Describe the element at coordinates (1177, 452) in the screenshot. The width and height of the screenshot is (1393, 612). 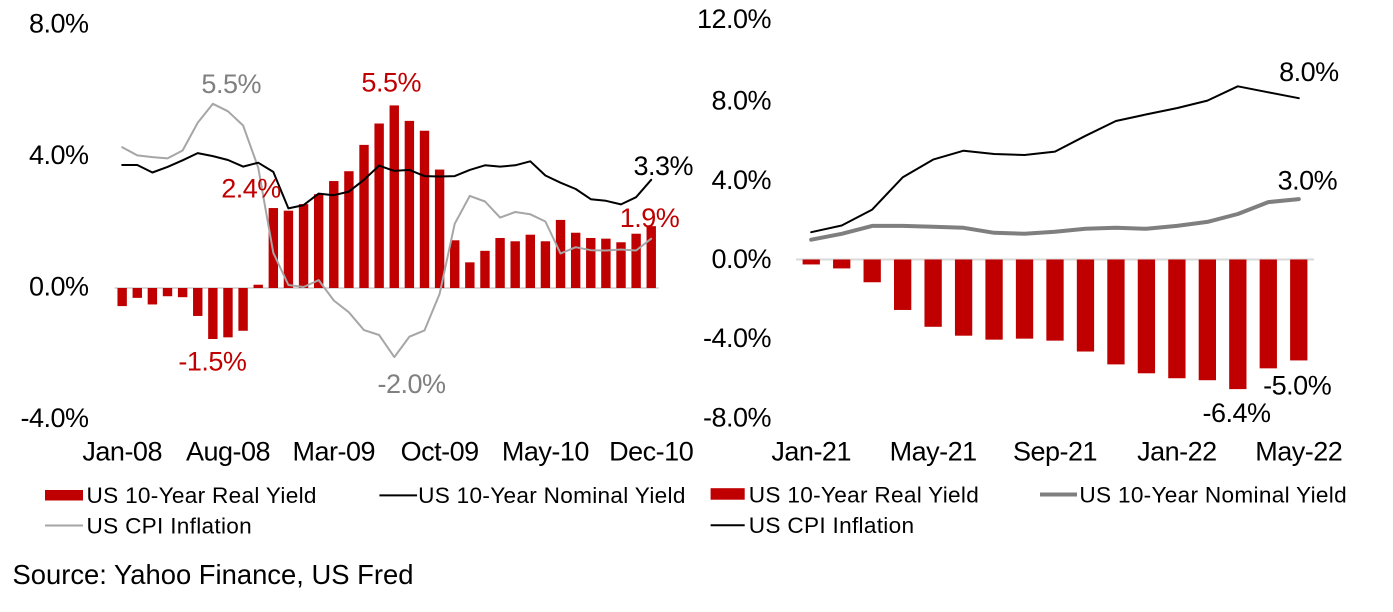
I see `svg-text: Jan-22` at that location.